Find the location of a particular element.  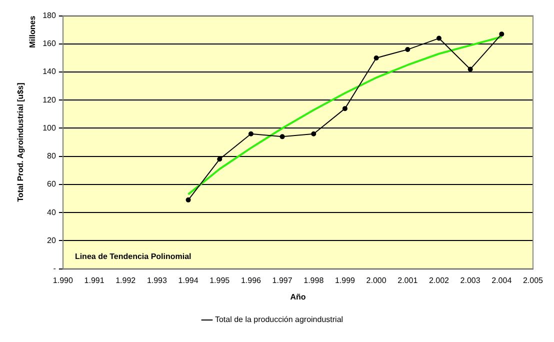

x-tick-label: 2.004 is located at coordinates (502, 280).